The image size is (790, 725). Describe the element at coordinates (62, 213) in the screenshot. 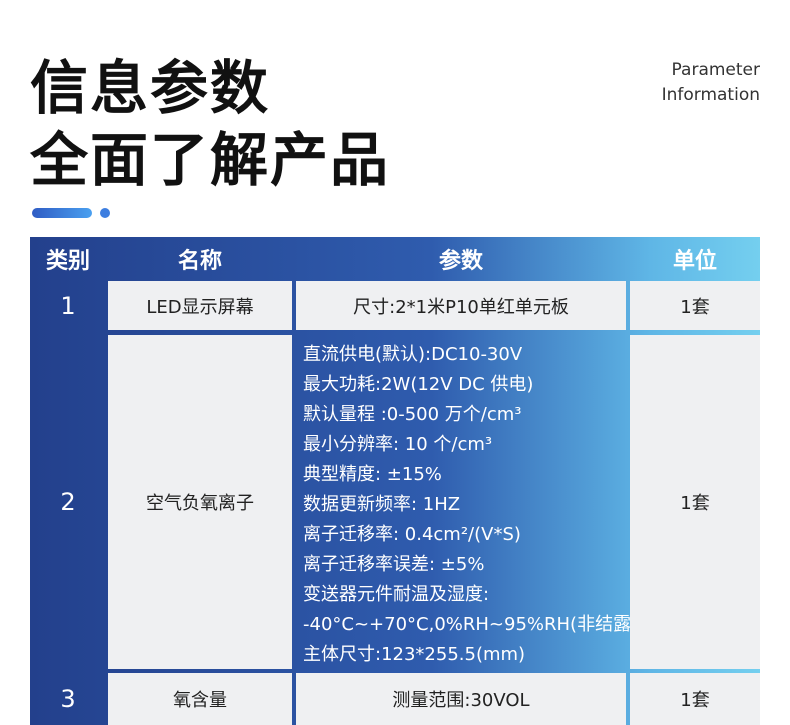

I see `decor-bar` at that location.